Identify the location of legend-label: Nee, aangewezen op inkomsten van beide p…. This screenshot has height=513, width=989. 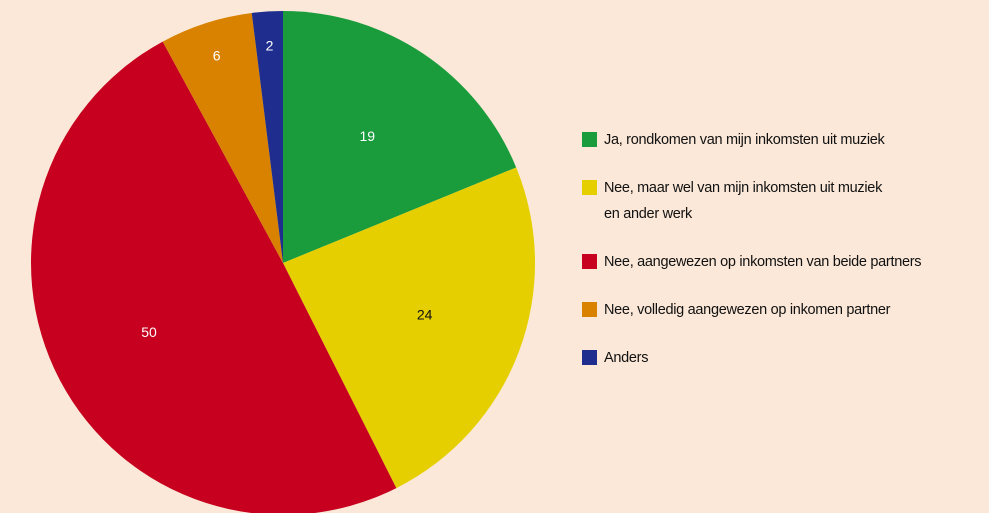
(763, 262).